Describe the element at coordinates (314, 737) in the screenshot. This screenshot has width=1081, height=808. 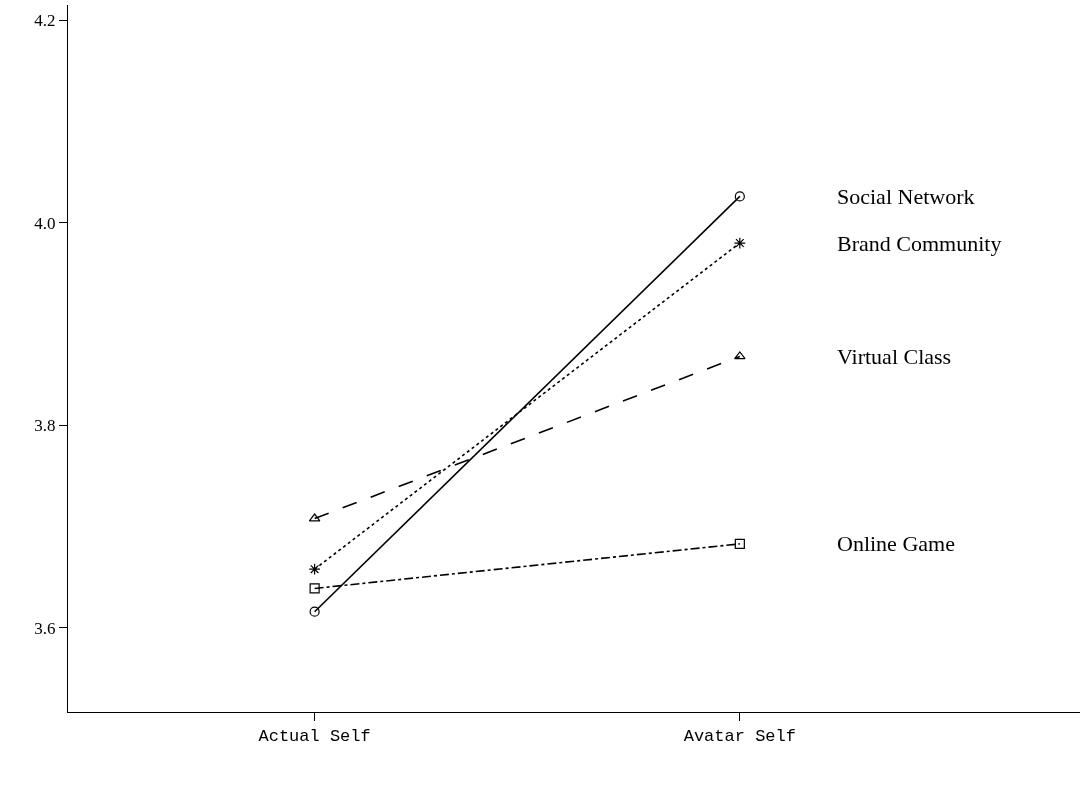
I see `x-tick-label: Actual Self` at that location.